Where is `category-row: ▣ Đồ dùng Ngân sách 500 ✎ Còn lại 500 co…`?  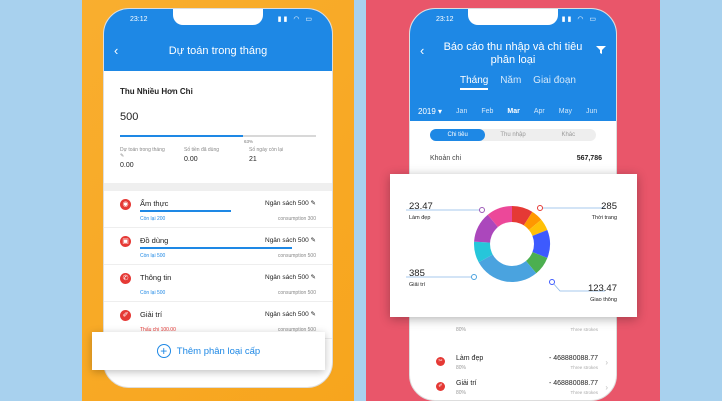 category-row: ▣ Đồ dùng Ngân sách 500 ✎ Còn lại 500 co… is located at coordinates (218, 246).